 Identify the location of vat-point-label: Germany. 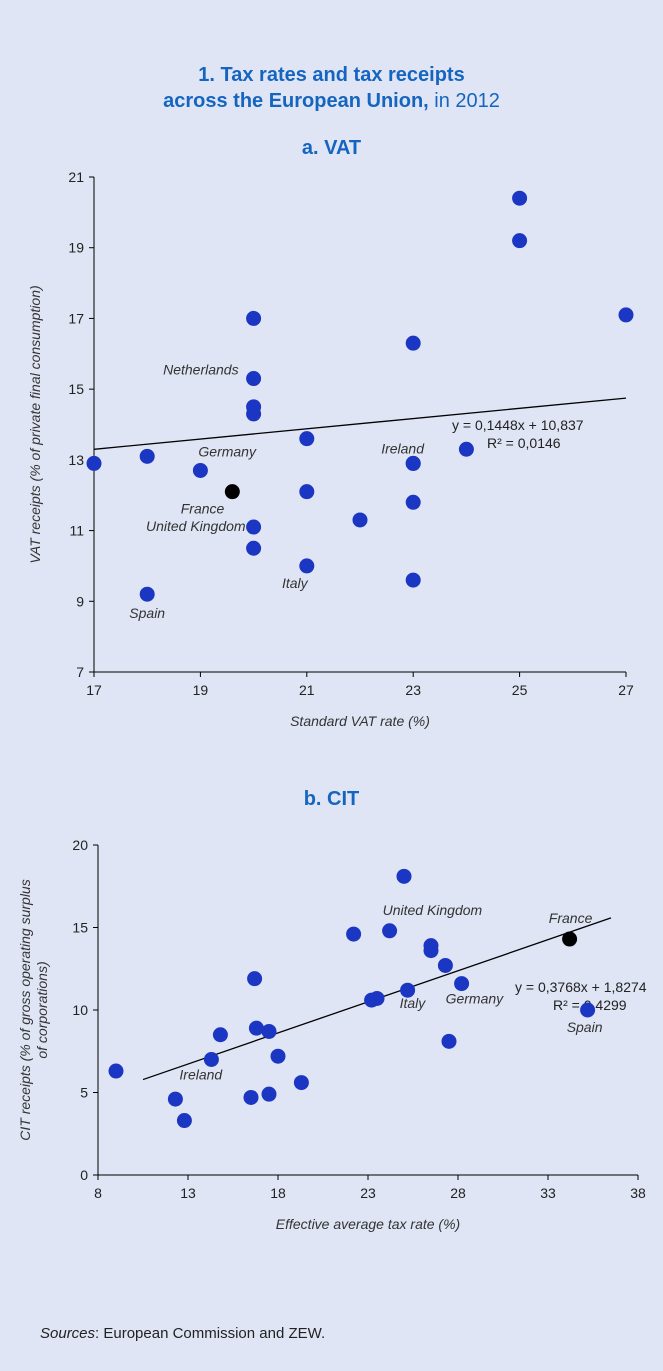
(227, 451).